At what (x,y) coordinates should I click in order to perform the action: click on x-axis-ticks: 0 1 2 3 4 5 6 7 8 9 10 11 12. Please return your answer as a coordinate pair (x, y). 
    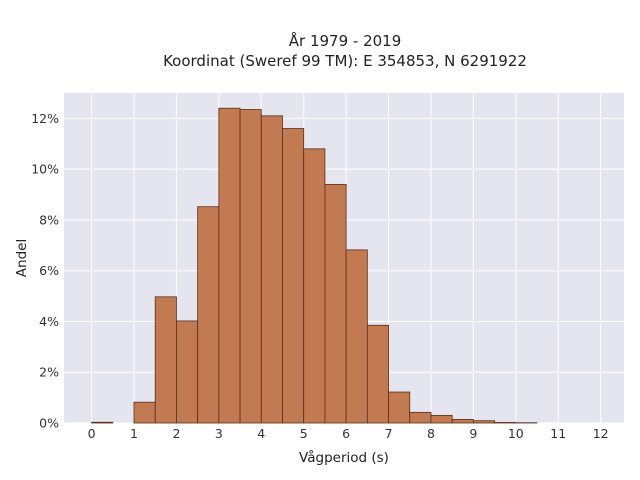
    Looking at the image, I should click on (348, 433).